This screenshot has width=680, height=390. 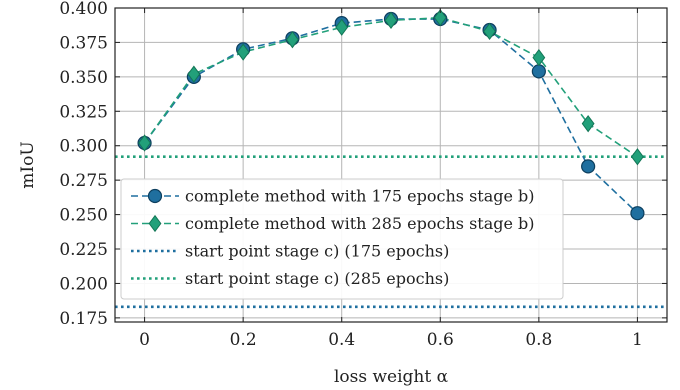 What do you see at coordinates (28, 164) in the screenshot?
I see `y-axis-label: mIoU` at bounding box center [28, 164].